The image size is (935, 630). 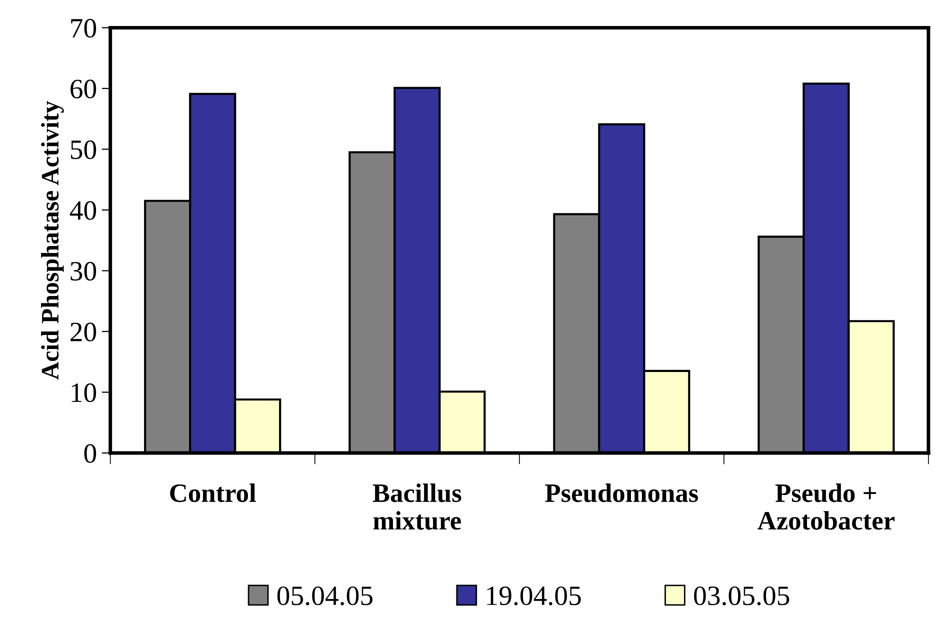 What do you see at coordinates (213, 493) in the screenshot?
I see `x-tick-label: Control` at bounding box center [213, 493].